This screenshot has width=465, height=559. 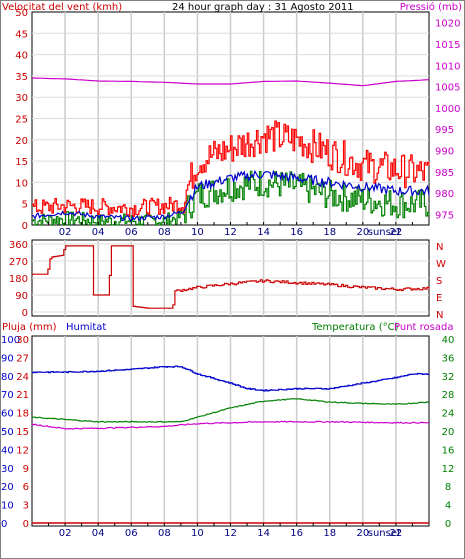 I want to click on compass-label: W, so click(x=441, y=264).